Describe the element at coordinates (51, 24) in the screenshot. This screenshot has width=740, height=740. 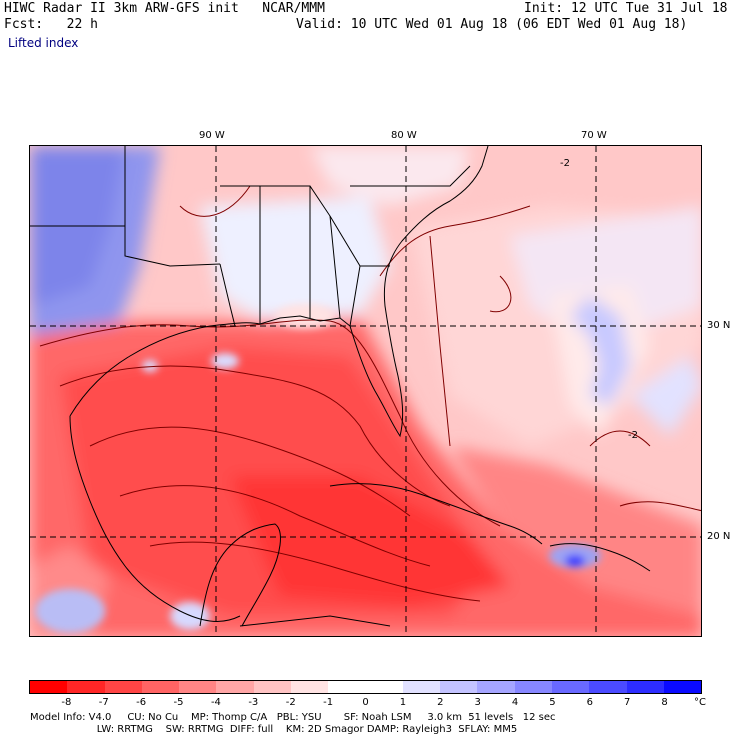
I see `forecast-hour: Fcst: 22 h` at that location.